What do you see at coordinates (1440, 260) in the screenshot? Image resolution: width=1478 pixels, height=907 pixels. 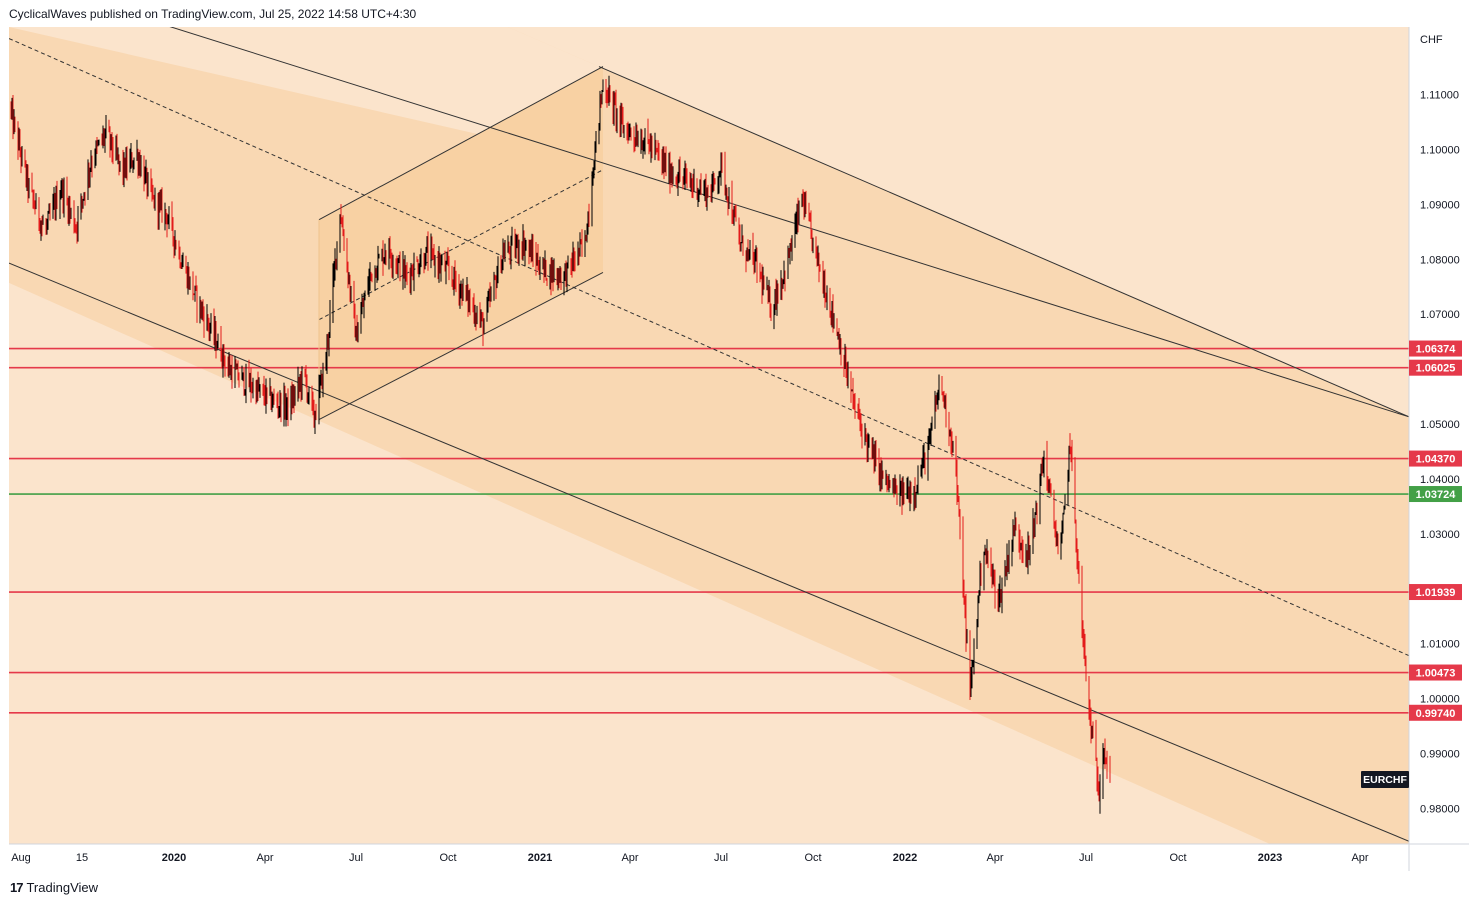 I see `price-tick: 1.08000` at bounding box center [1440, 260].